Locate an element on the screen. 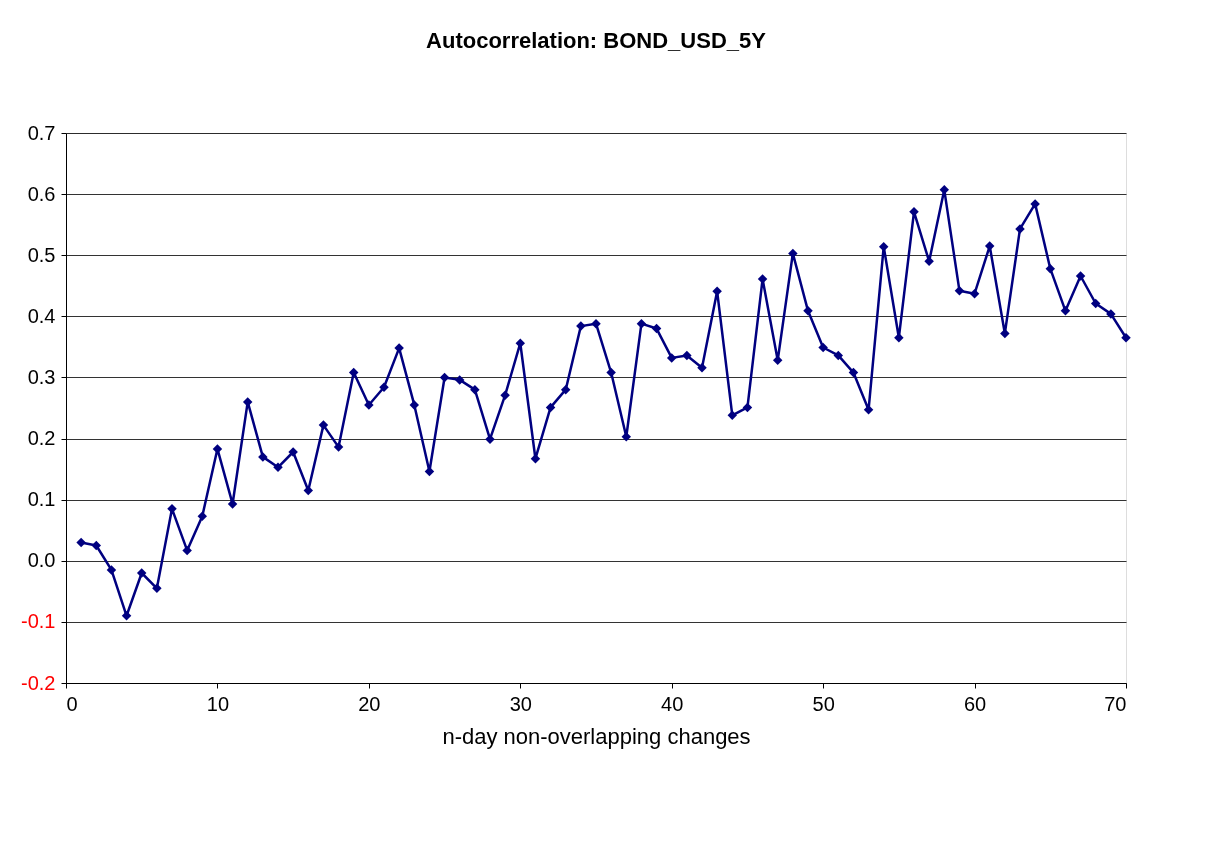  chart-title: Autocorrelation: BOND_USD_5Y is located at coordinates (596, 40).